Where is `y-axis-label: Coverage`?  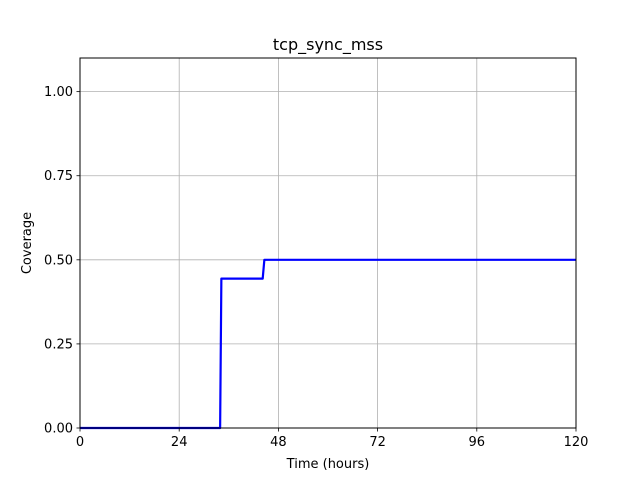
y-axis-label: Coverage is located at coordinates (27, 243).